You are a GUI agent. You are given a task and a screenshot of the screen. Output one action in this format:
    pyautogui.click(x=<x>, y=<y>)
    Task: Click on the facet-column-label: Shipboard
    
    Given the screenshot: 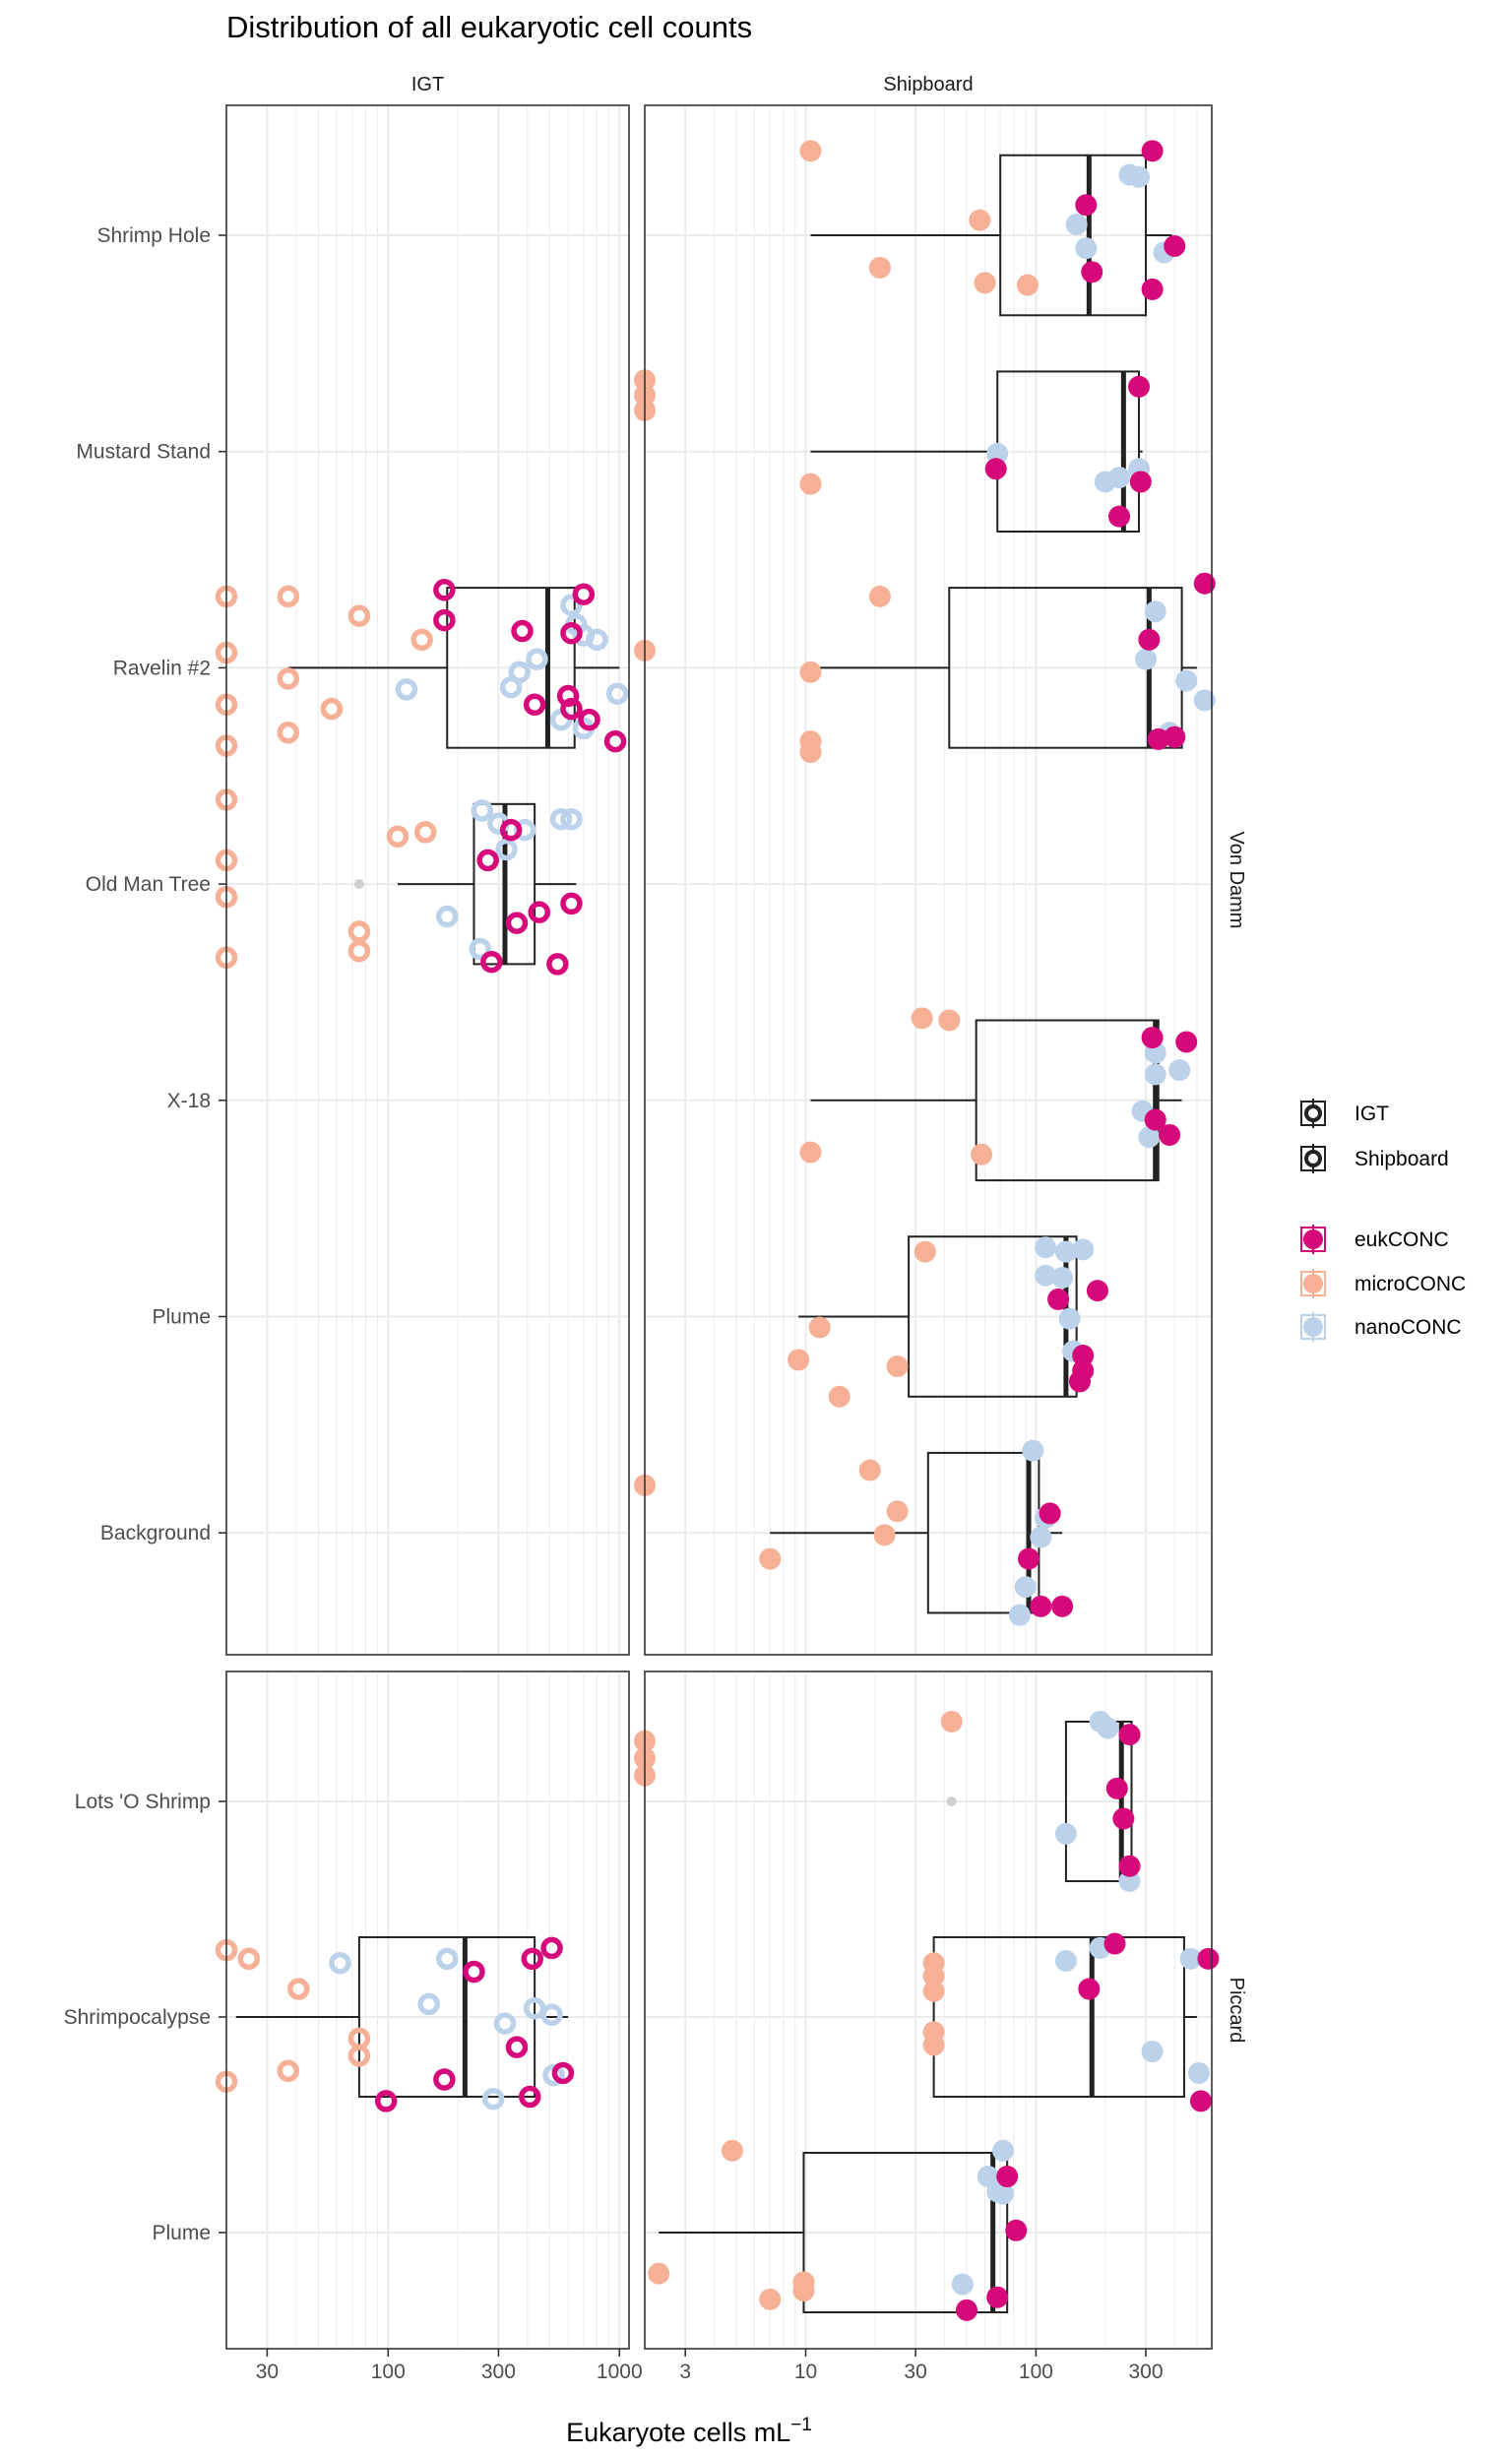 What is the action you would take?
    pyautogui.click(x=928, y=84)
    